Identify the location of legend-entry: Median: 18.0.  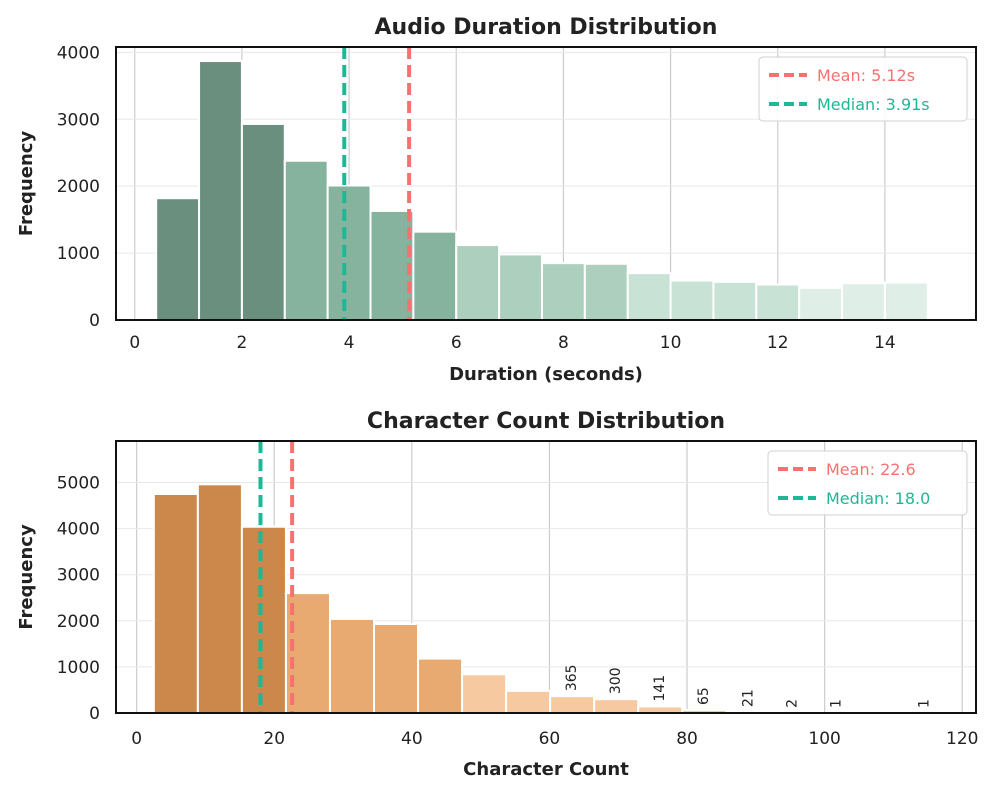
(878, 498).